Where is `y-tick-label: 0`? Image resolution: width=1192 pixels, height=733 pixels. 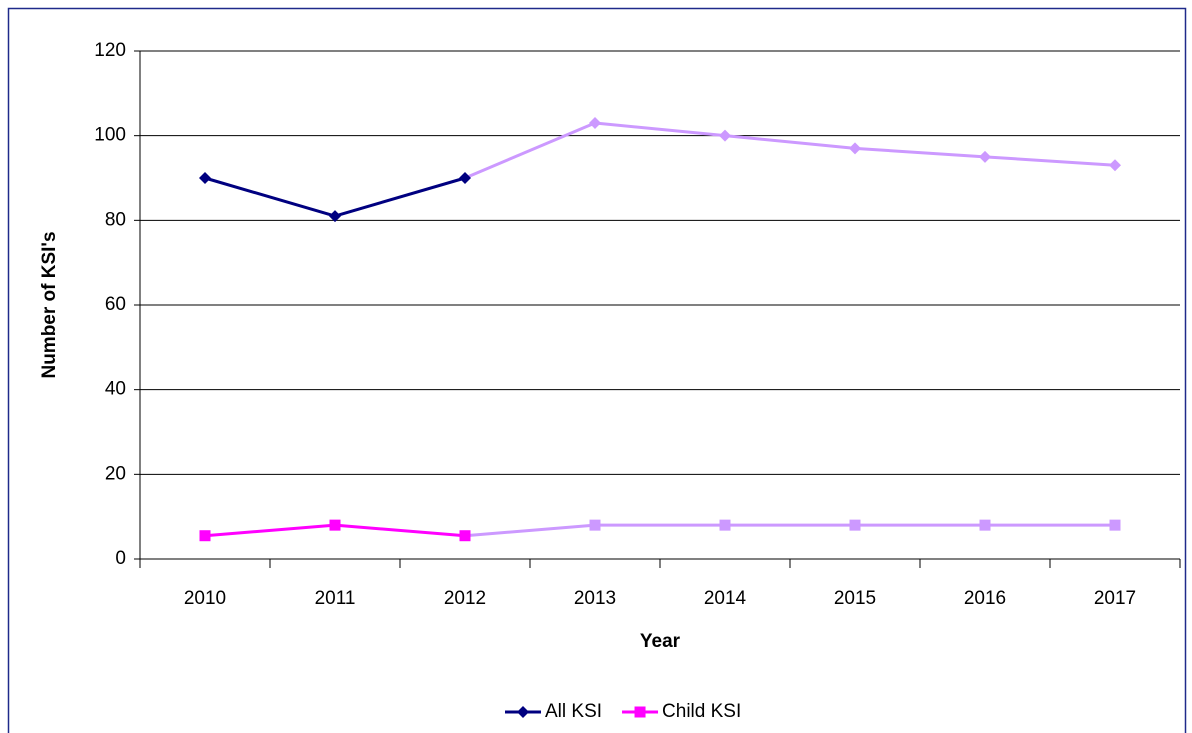 y-tick-label: 0 is located at coordinates (120, 558).